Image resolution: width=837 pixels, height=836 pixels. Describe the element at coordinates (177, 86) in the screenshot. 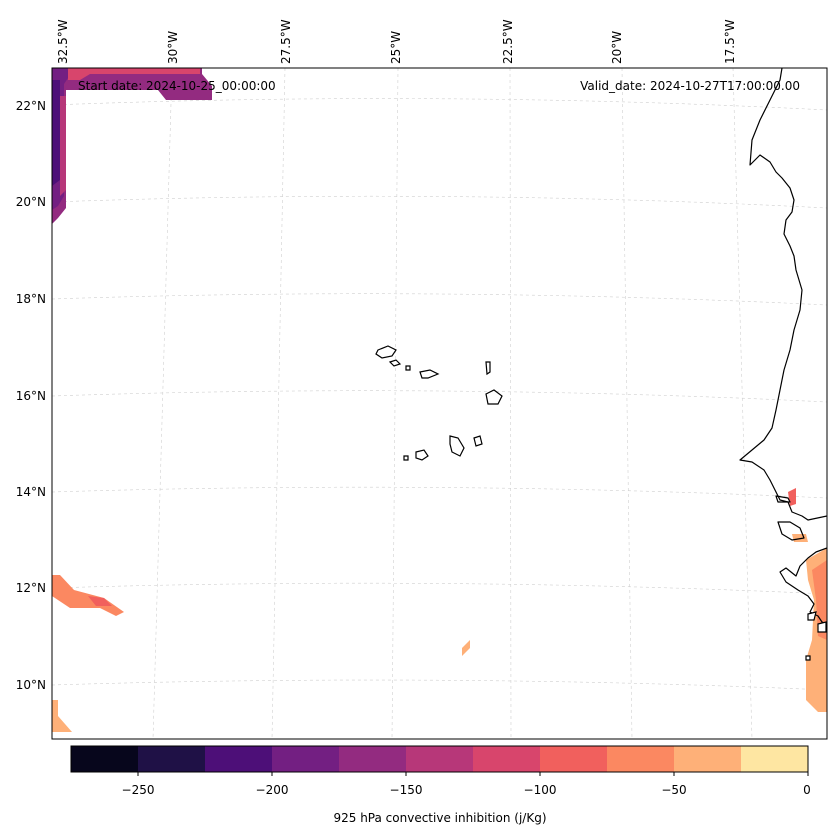

I see `start-date-label: Start date: 2024-10-25_00:00:00` at that location.